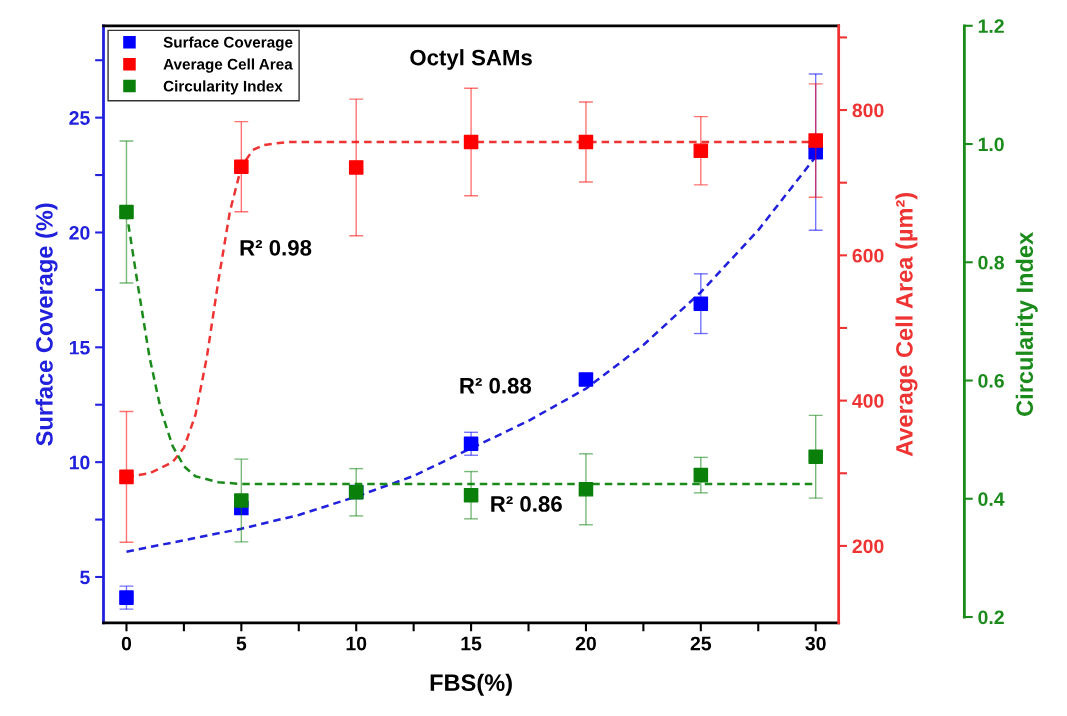 Image resolution: width=1067 pixels, height=716 pixels. Describe the element at coordinates (276, 247) in the screenshot. I see `annotation: R² 0.98` at that location.